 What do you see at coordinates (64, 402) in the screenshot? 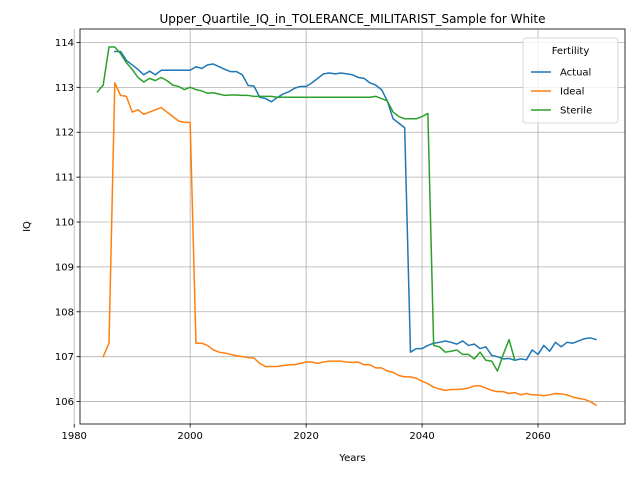
I see `y-tick-label: 106` at bounding box center [64, 402].